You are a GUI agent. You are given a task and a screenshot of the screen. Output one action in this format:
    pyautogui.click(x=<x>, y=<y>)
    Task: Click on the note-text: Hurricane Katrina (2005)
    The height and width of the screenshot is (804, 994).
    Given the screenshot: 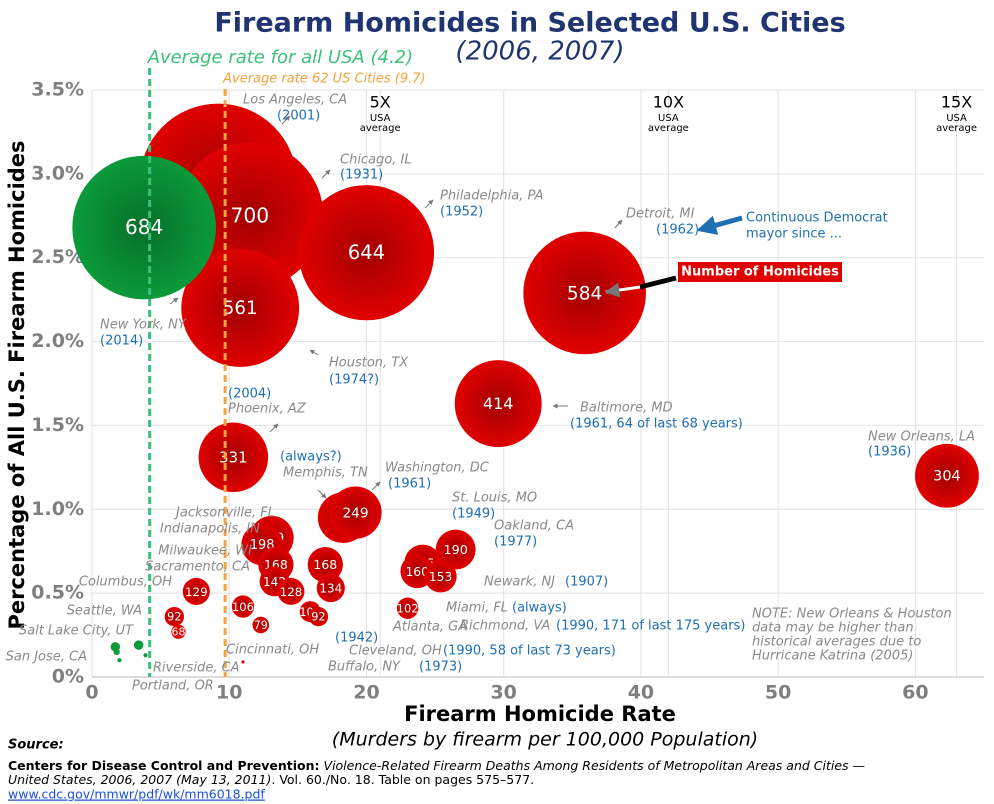 What is the action you would take?
    pyautogui.click(x=832, y=656)
    